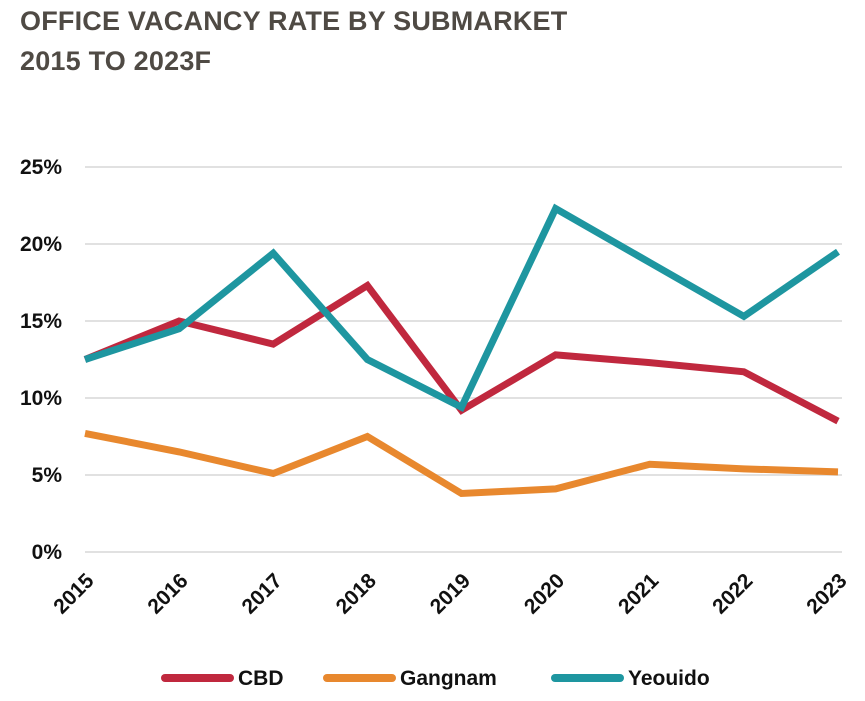  Describe the element at coordinates (41, 167) in the screenshot. I see `y-tick-label: 25%` at that location.